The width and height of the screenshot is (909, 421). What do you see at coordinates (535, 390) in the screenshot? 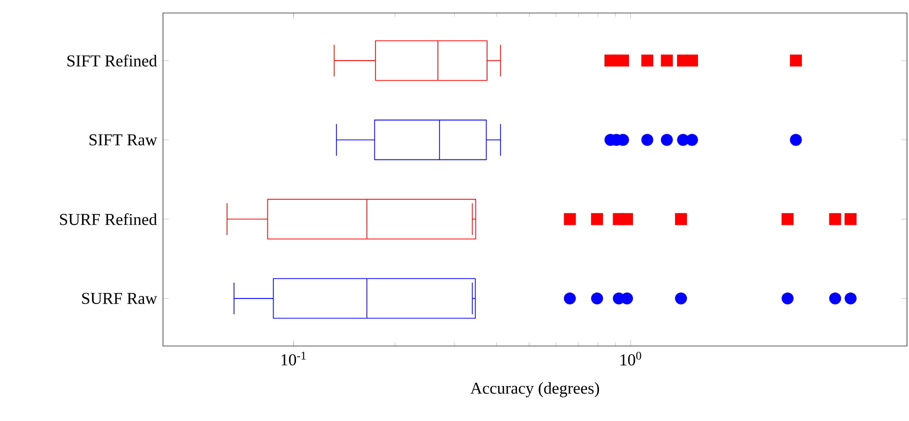
I see `x-axis-title: Accuracy (degrees)` at bounding box center [535, 390].